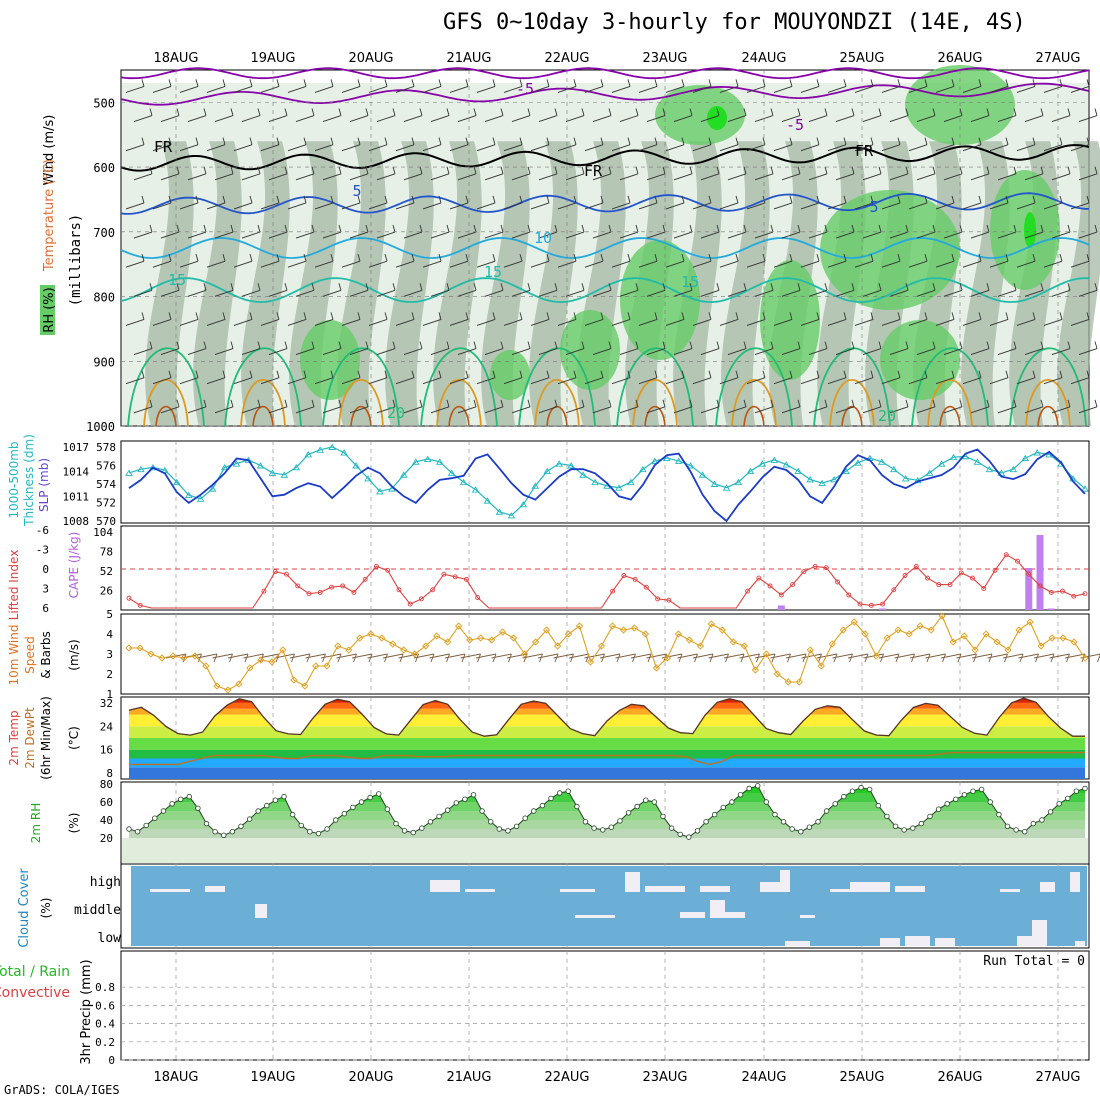 This screenshot has width=1100, height=1100. I want to click on upper-label-millibars: (millibars), so click(76, 260).